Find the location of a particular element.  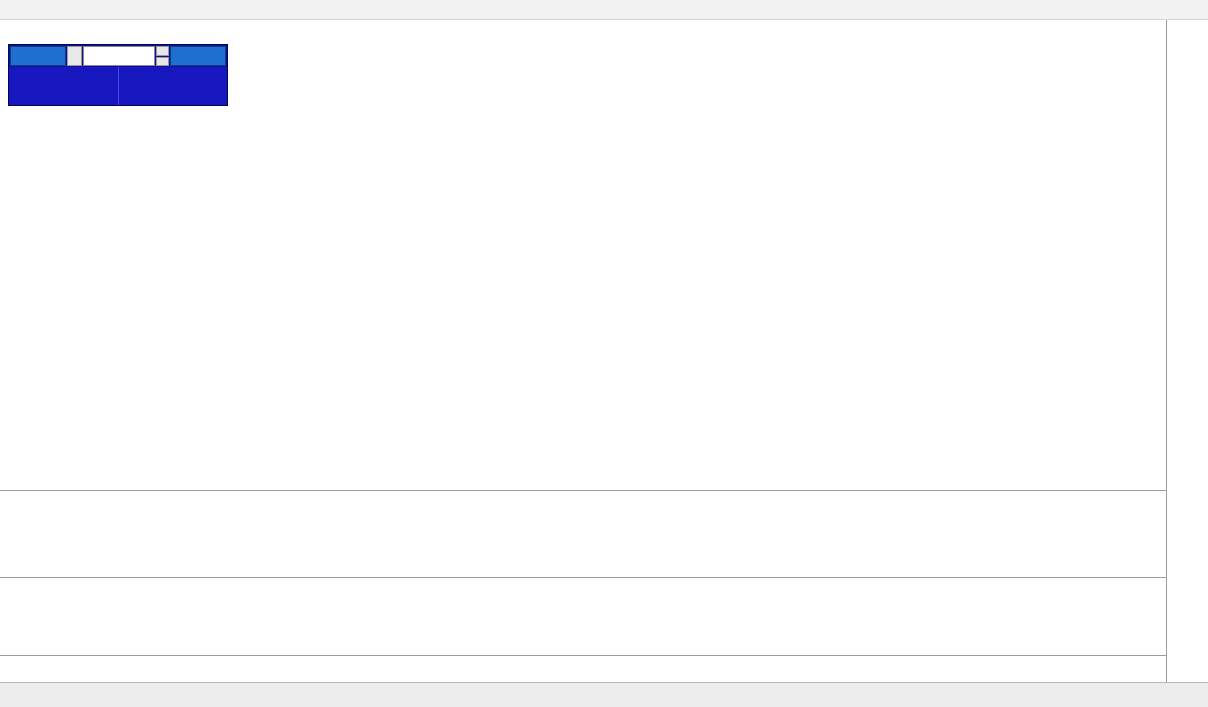

one-click-prices is located at coordinates (118, 86).